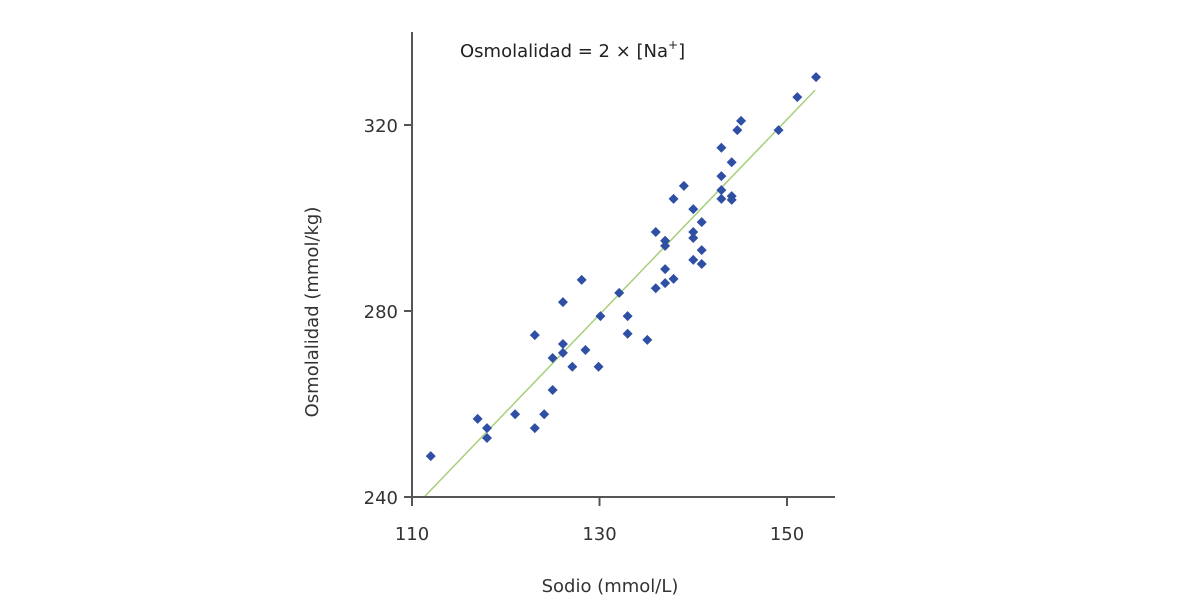 This screenshot has height=600, width=1200. I want to click on y-axis-title: Osmolalidad (mmol/kg), so click(312, 312).